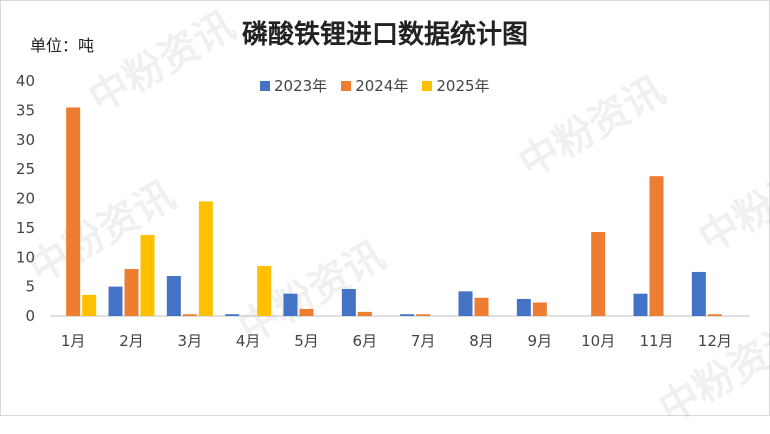 This screenshot has height=434, width=770. I want to click on legend: 2023年 2024年 2025年, so click(375, 85).